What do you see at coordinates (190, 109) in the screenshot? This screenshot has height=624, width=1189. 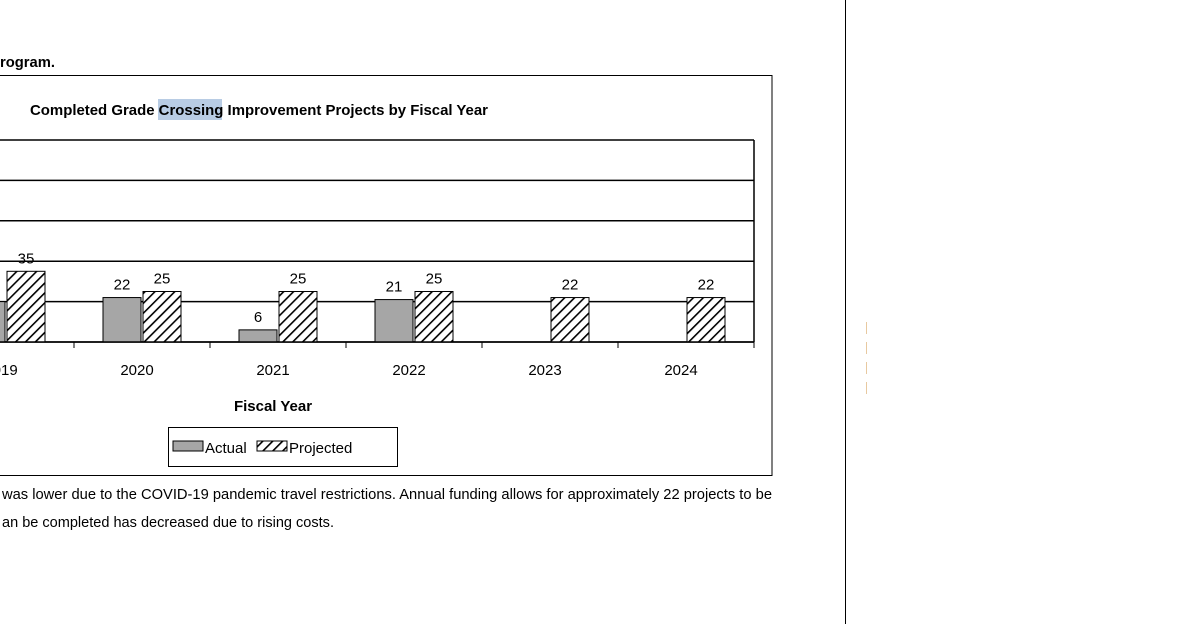 I see `search-highlight` at bounding box center [190, 109].